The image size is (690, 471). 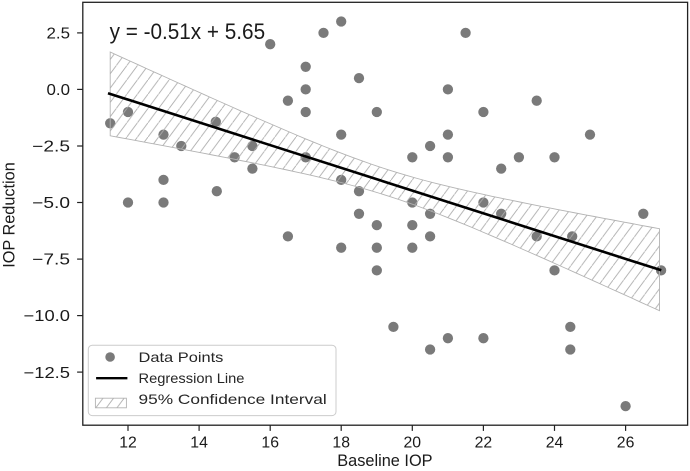 What do you see at coordinates (555, 443) in the screenshot?
I see `svg-text: 24` at bounding box center [555, 443].